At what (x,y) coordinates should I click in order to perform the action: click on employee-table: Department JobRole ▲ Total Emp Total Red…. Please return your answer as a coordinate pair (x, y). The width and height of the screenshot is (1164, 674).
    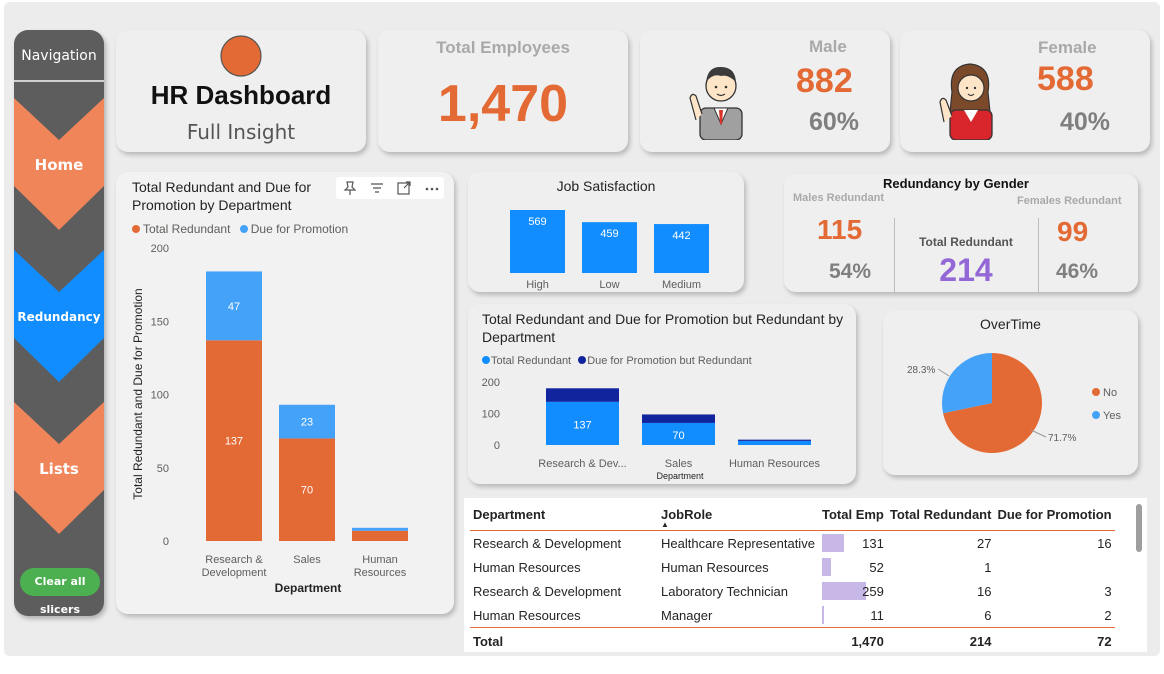
    Looking at the image, I should click on (805, 576).